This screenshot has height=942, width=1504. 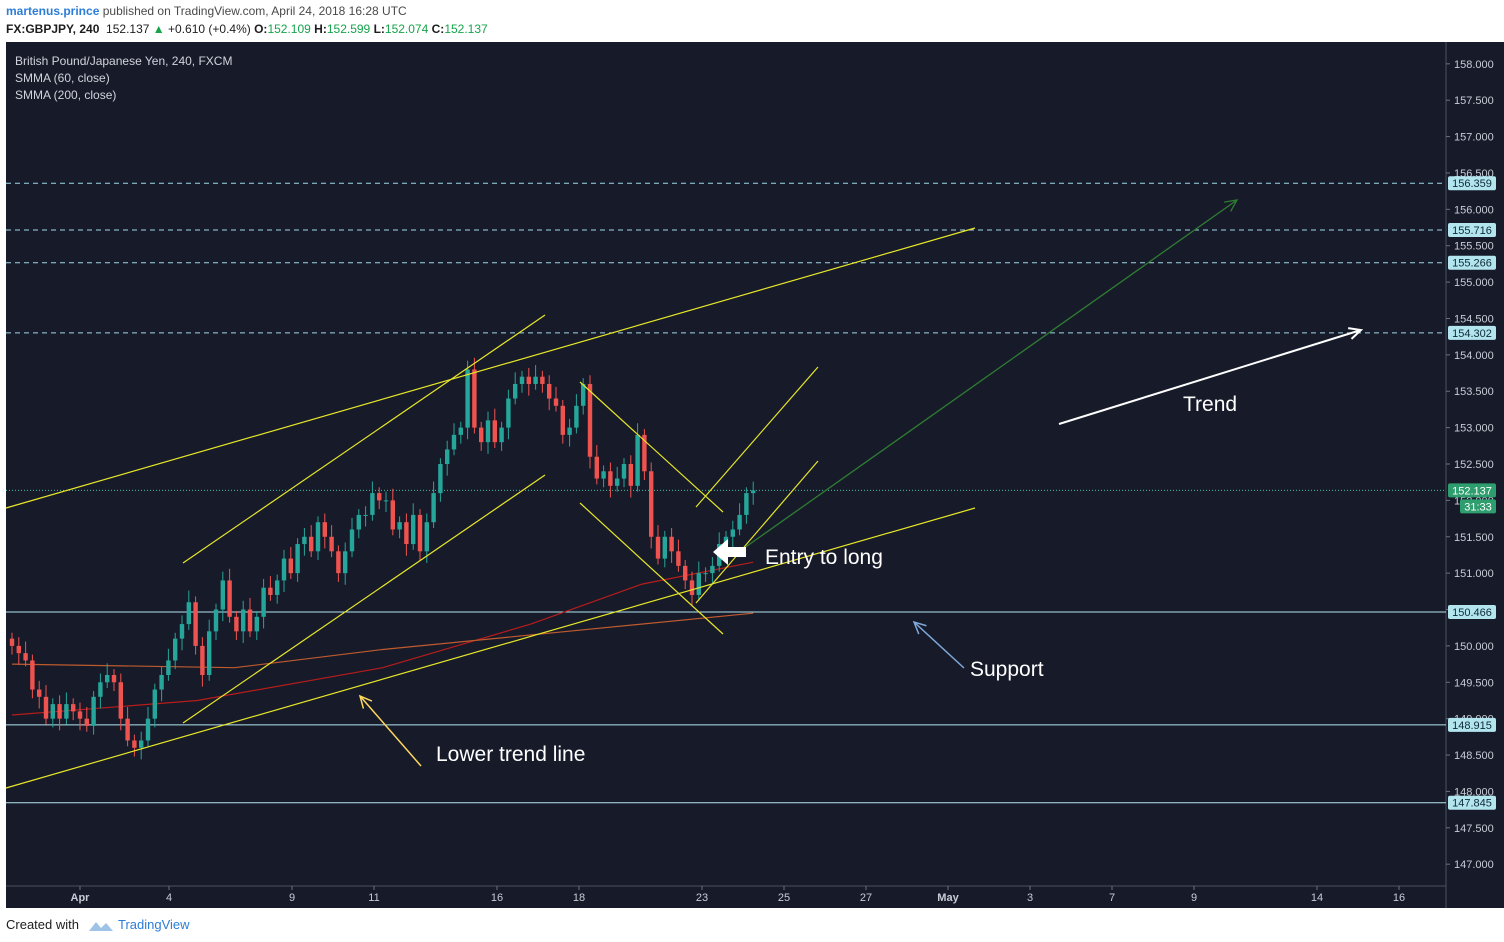 I want to click on x-axis-ticks: Apr 4 9 11 16 18 23 25 27 May 3 7 9 14 16, so click(x=738, y=895).